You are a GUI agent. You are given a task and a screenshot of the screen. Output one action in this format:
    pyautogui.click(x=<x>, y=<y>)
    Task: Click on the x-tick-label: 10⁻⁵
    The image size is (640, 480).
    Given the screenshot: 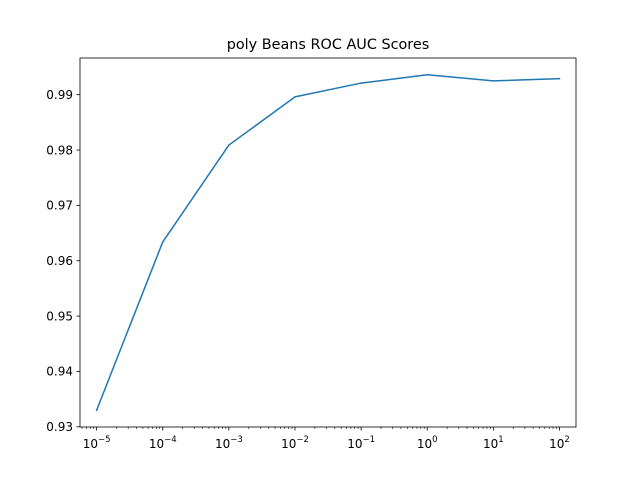 What is the action you would take?
    pyautogui.click(x=97, y=443)
    